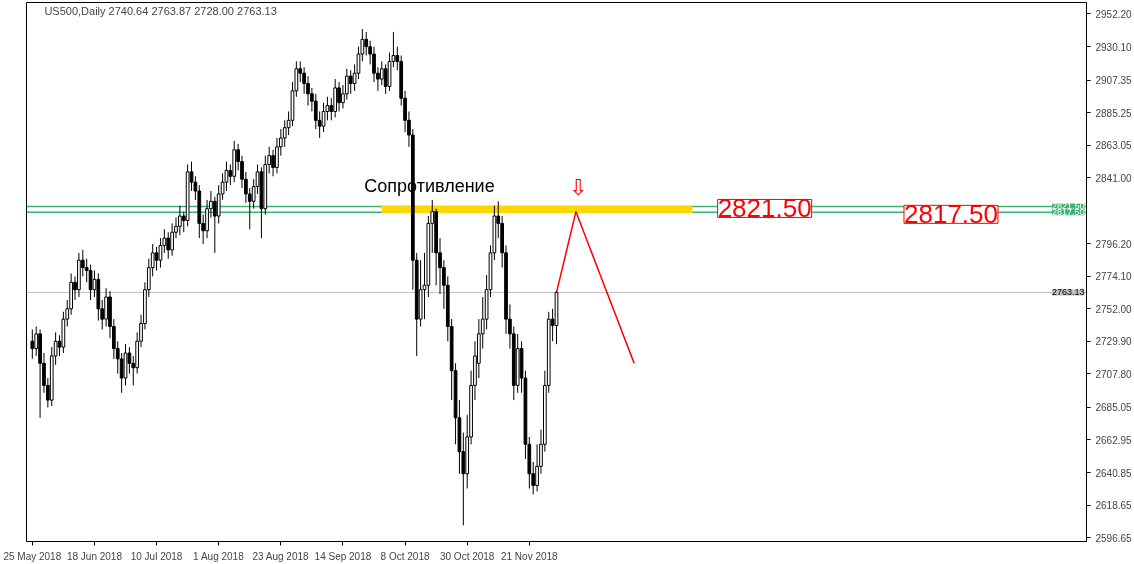 The width and height of the screenshot is (1134, 564). Describe the element at coordinates (1114, 506) in the screenshot. I see `y-tick-label: 2618.65` at that location.